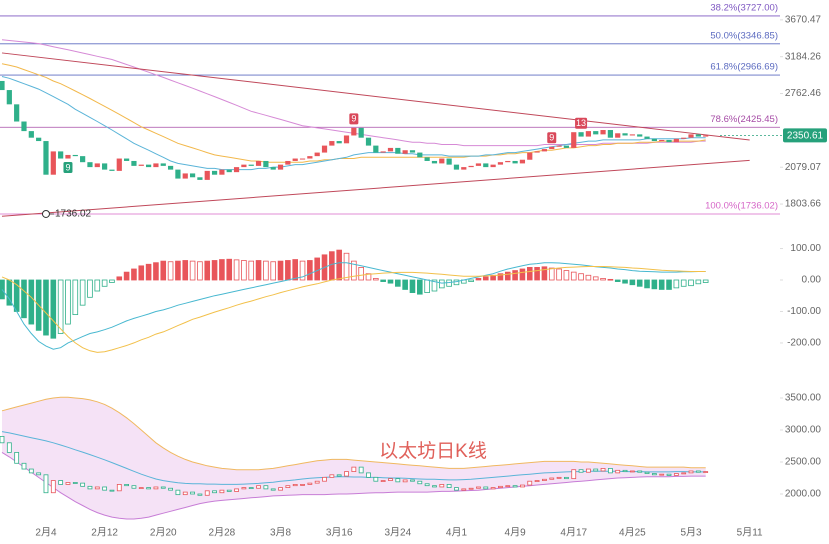 The height and width of the screenshot is (544, 829). What do you see at coordinates (803, 56) in the screenshot?
I see `y-tick-label: 3184.26` at bounding box center [803, 56].